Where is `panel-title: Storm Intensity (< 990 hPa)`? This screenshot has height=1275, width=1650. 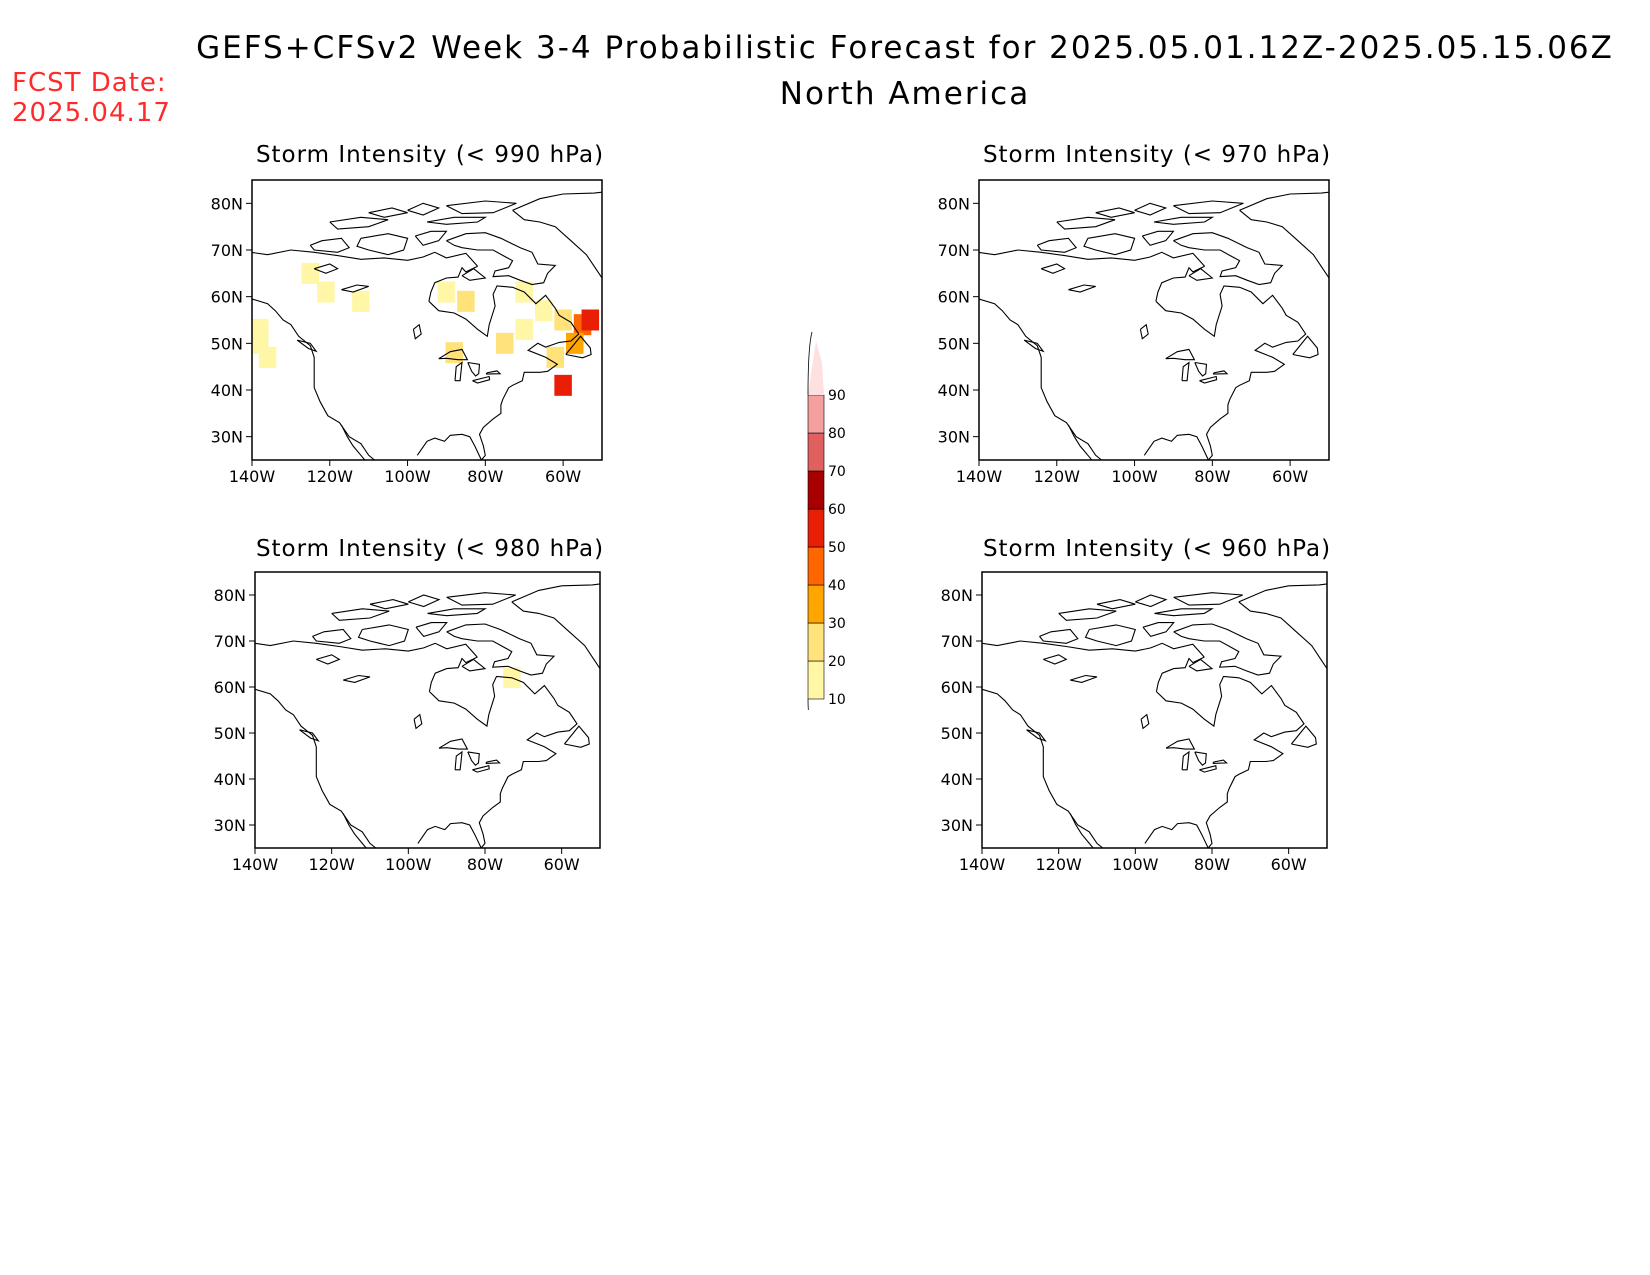 panel-title: Storm Intensity (< 990 hPa) is located at coordinates (430, 155).